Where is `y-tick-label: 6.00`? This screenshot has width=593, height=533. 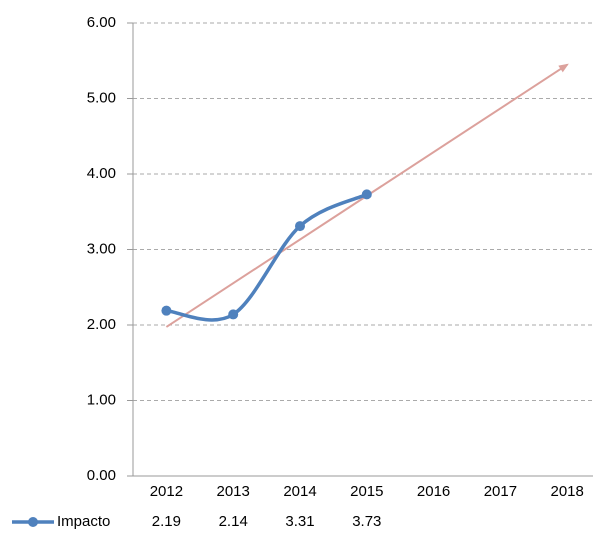
y-tick-label: 6.00 is located at coordinates (101, 22).